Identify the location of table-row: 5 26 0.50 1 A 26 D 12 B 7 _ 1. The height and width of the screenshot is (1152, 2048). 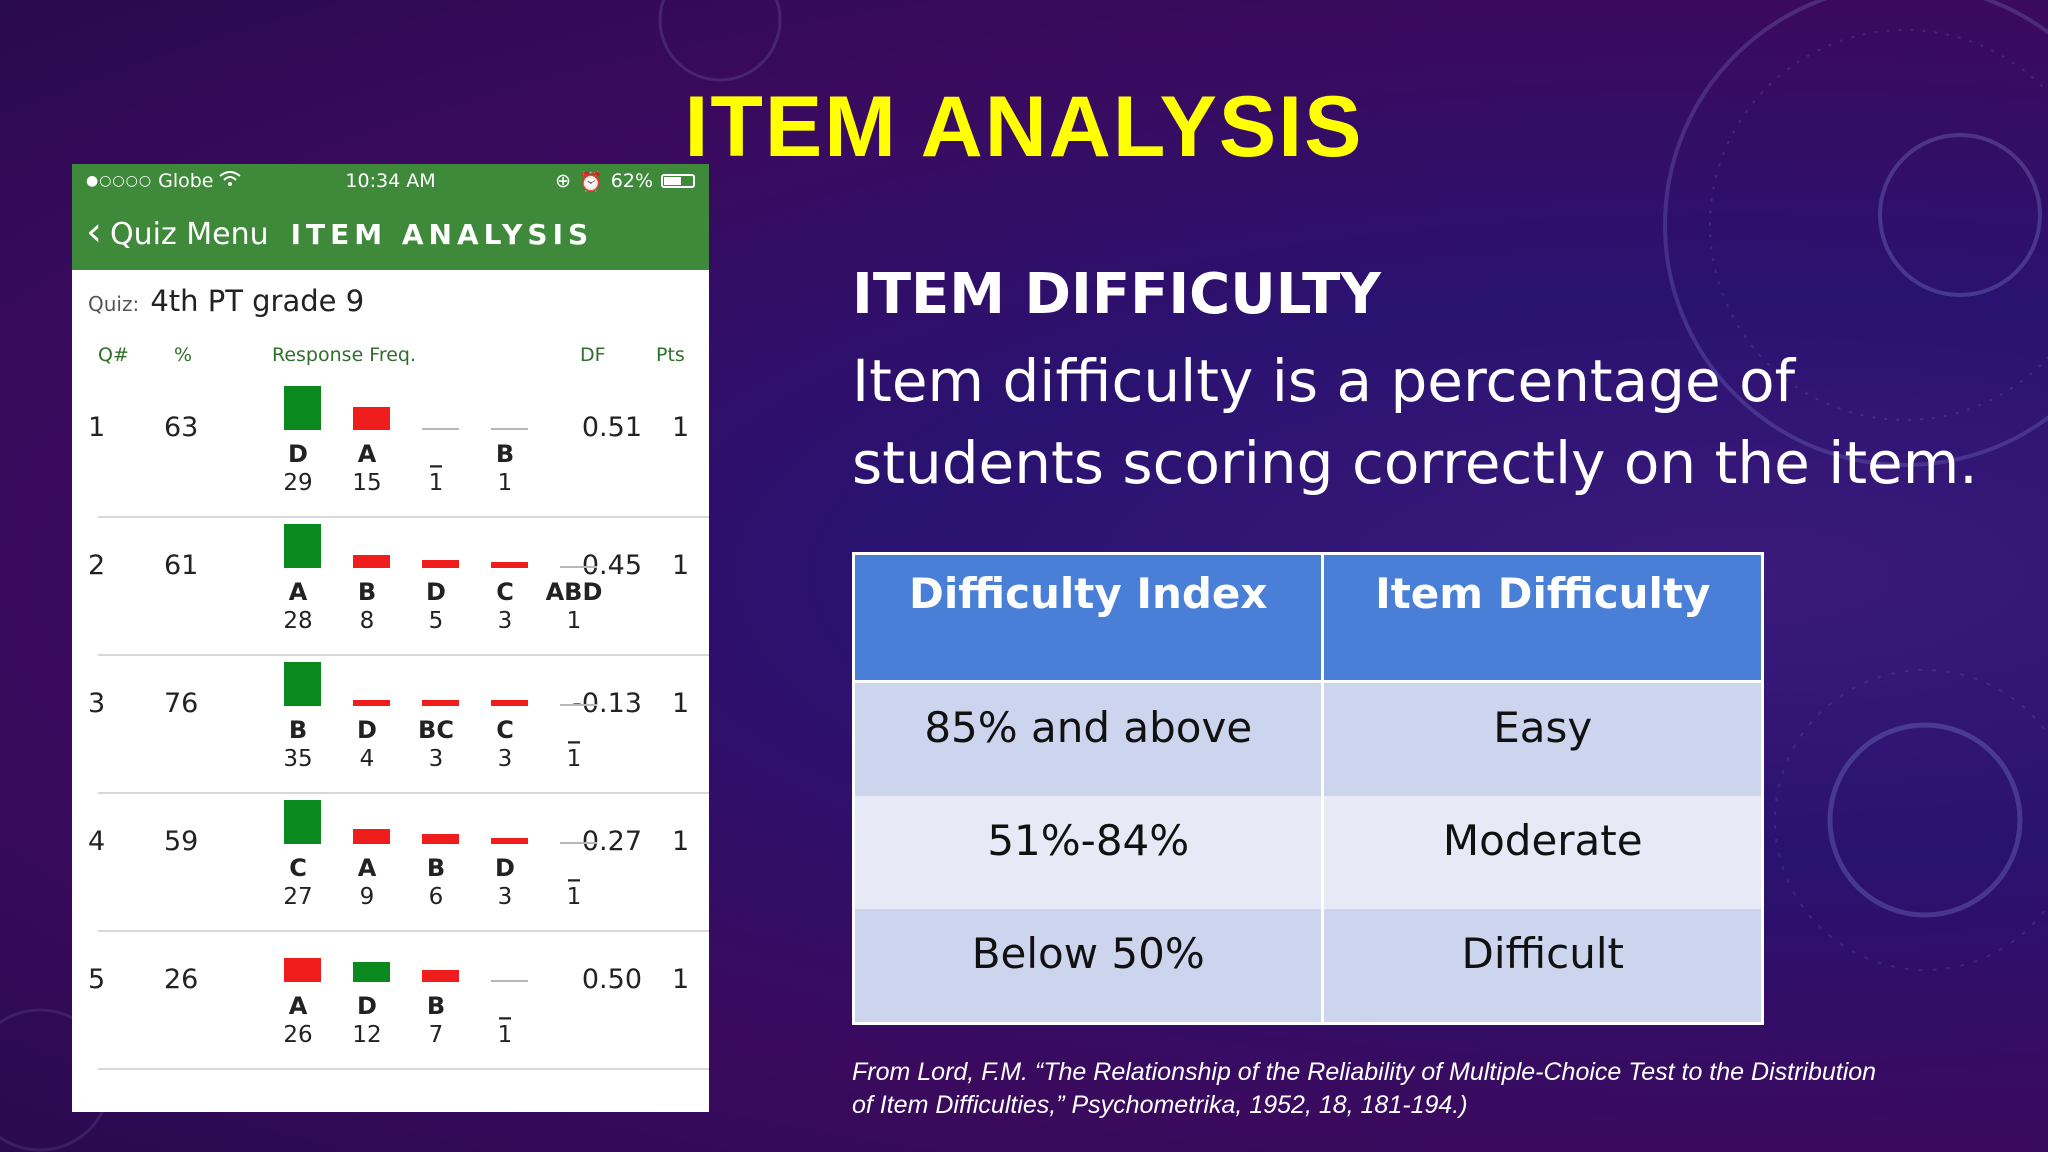
(390, 1001).